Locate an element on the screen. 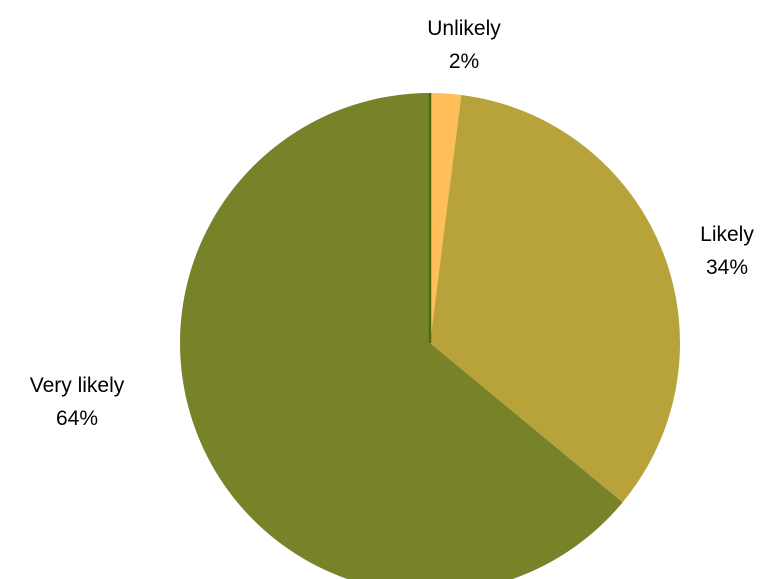 Image resolution: width=769 pixels, height=579 pixels. slice-label-likely: Likely is located at coordinates (727, 234).